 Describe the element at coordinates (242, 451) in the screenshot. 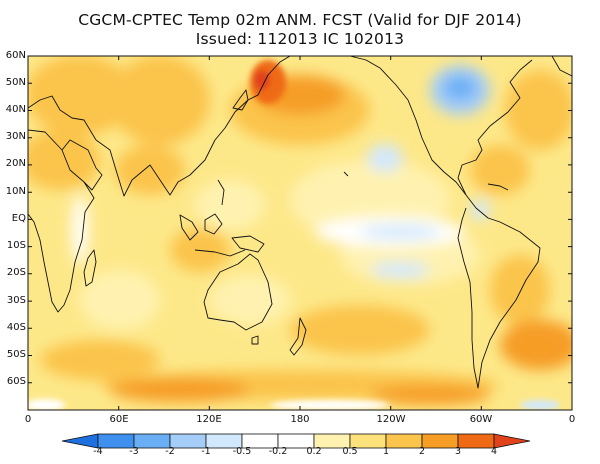

I see `colorbar-tick: -0.5` at that location.